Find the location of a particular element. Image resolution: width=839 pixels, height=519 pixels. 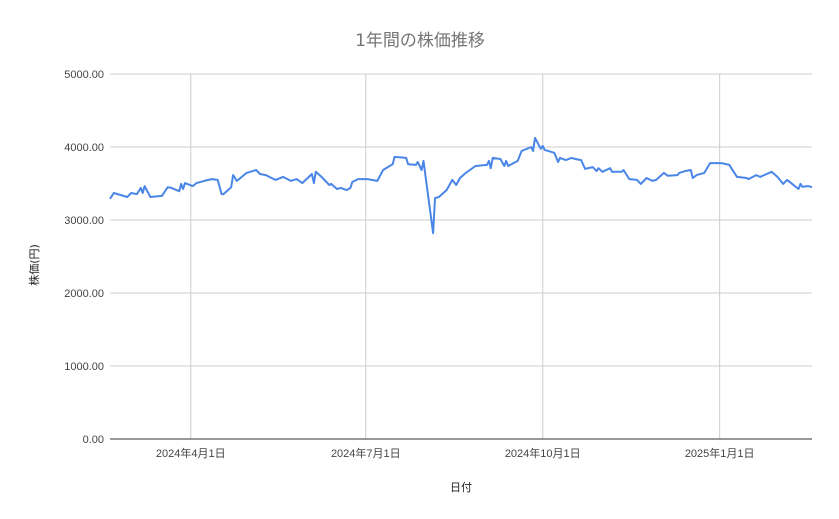

x-tick-label: 2025年1月1日 is located at coordinates (720, 453).